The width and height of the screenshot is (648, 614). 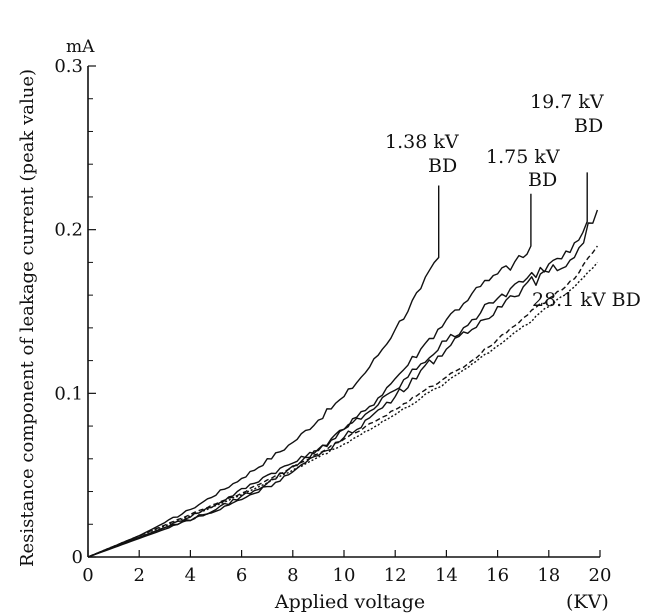 What do you see at coordinates (548, 575) in the screenshot?
I see `x-tick-label: 18` at bounding box center [548, 575].